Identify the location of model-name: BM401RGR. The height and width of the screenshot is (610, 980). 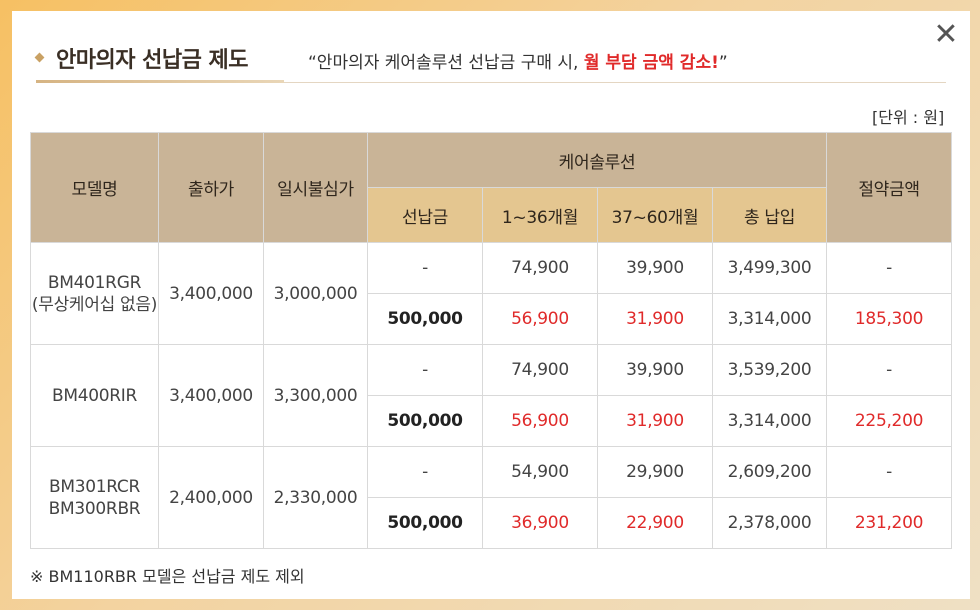
(94, 282).